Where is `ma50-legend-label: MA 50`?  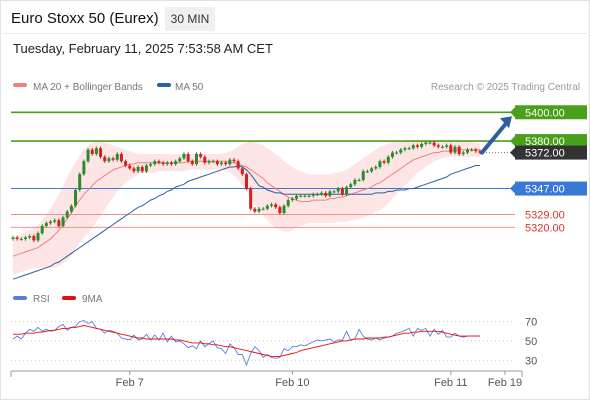 ma50-legend-label: MA 50 is located at coordinates (189, 87).